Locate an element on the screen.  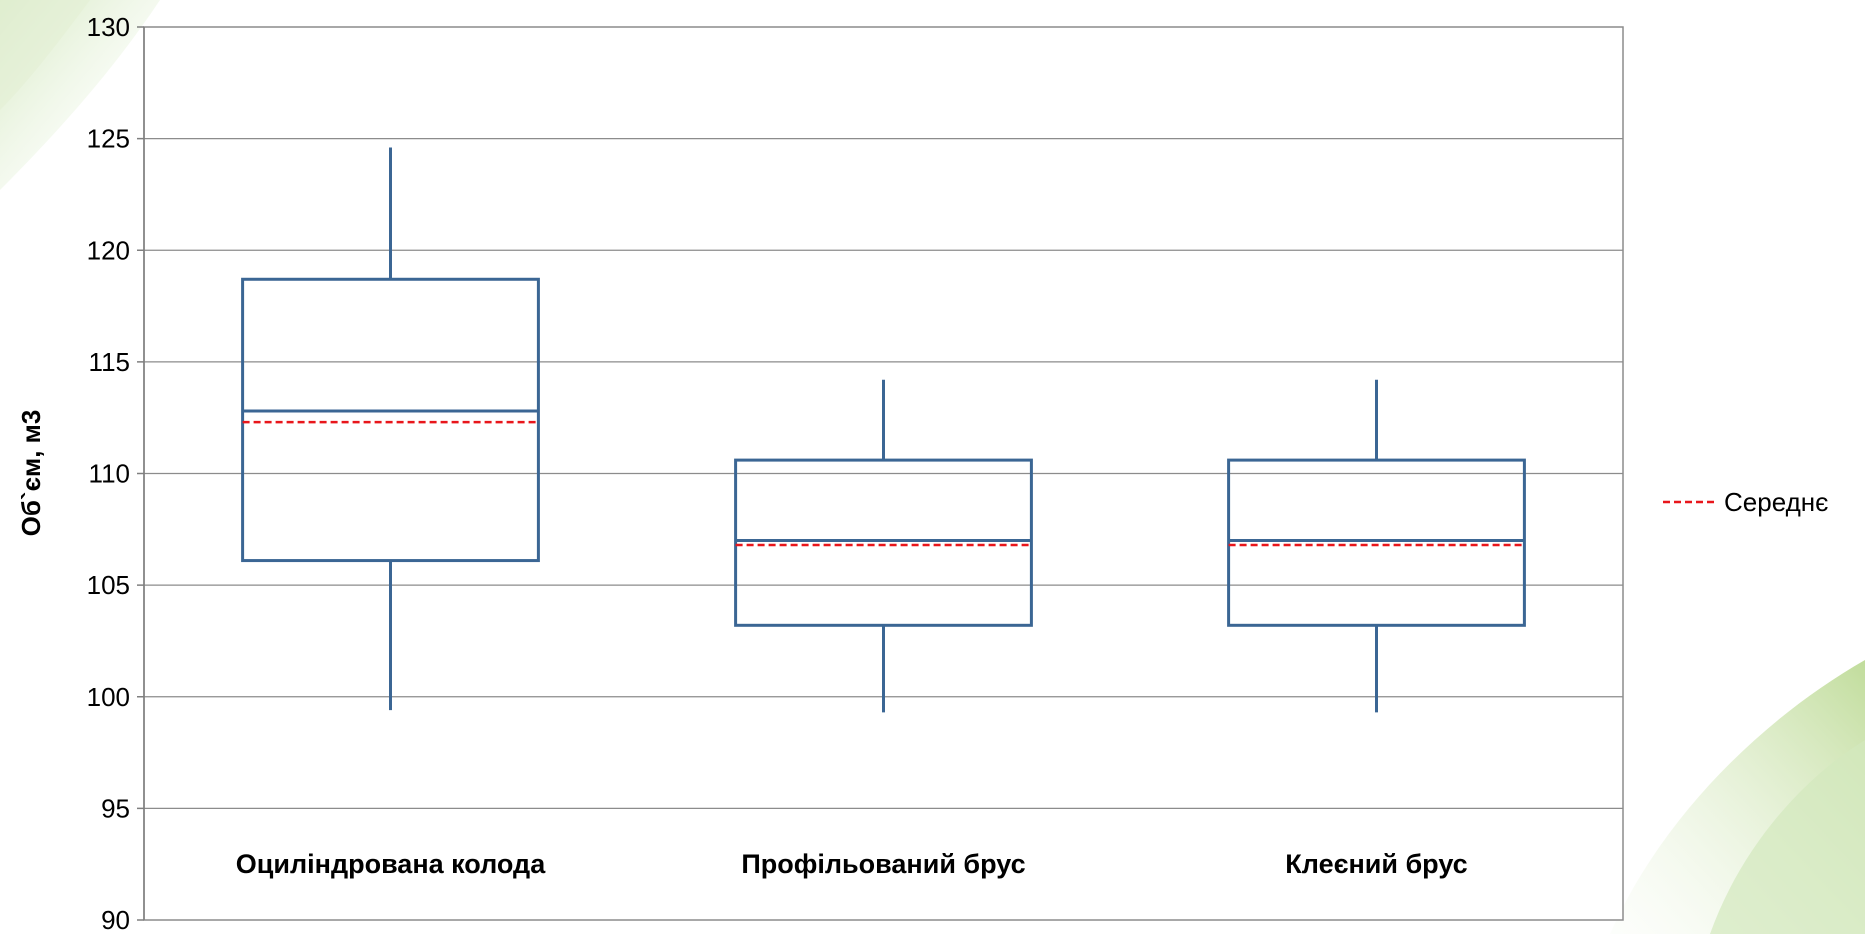
y-tick-label-125: 125 is located at coordinates (108, 139).